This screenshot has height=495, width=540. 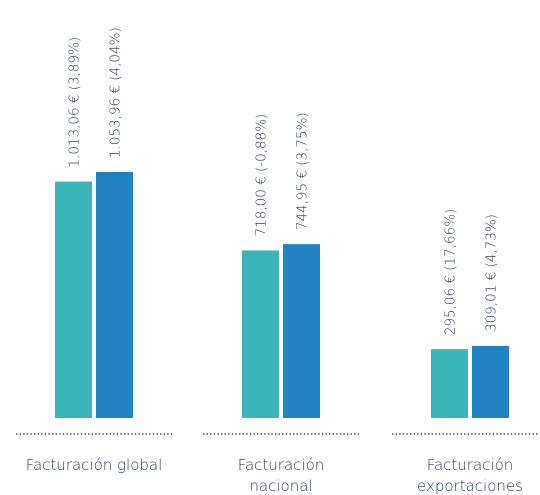 I want to click on category-label-3-line-1: Facturación, so click(x=470, y=465).